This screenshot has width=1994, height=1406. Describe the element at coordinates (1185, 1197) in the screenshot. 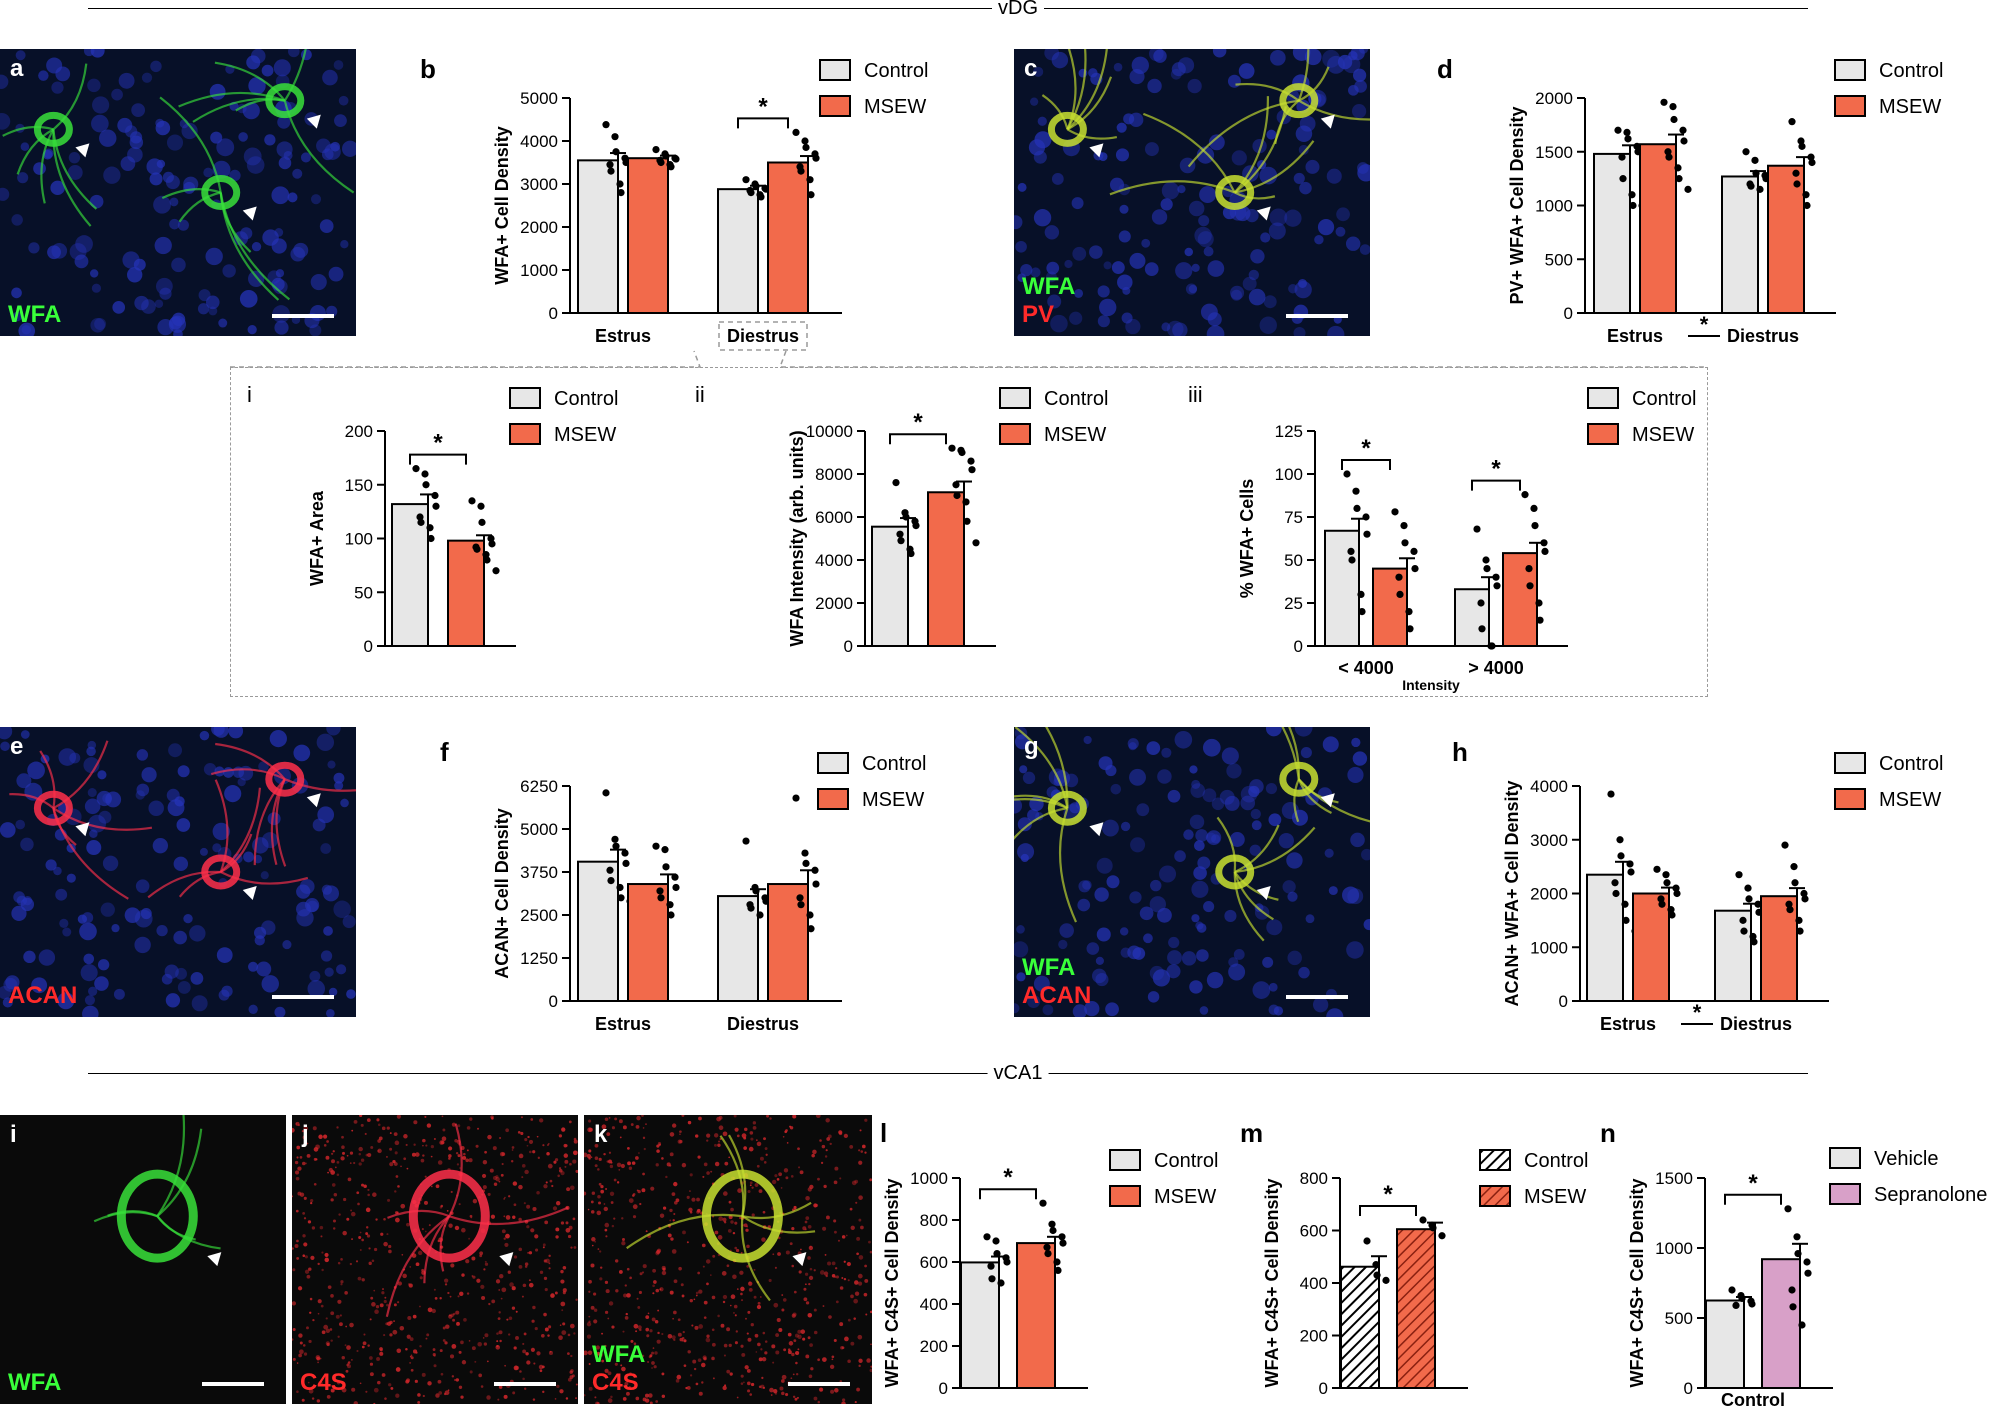

I see `legend-label: MSEW` at that location.